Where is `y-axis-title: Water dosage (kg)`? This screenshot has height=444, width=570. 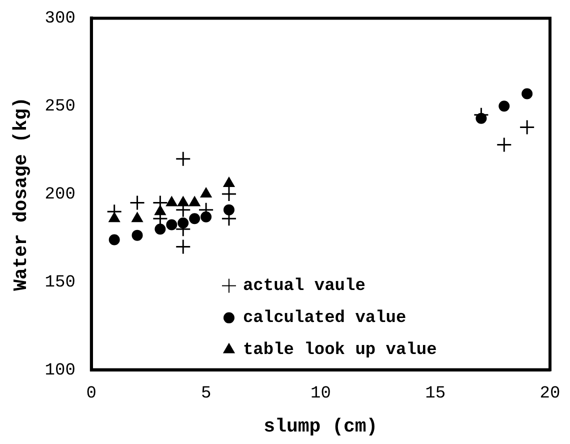 y-axis-title: Water dosage (kg) is located at coordinates (21, 194).